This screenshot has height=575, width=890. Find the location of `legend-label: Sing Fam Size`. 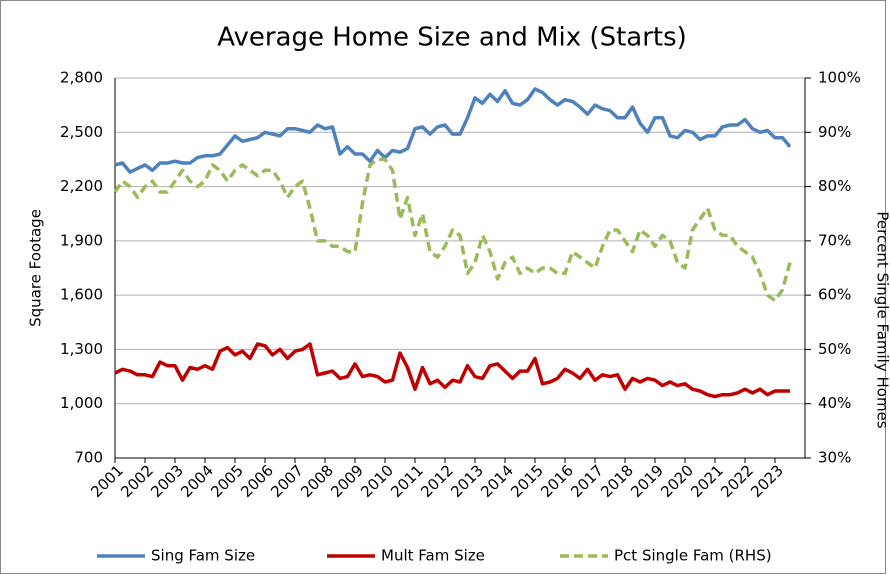

legend-label: Sing Fam Size is located at coordinates (203, 556).